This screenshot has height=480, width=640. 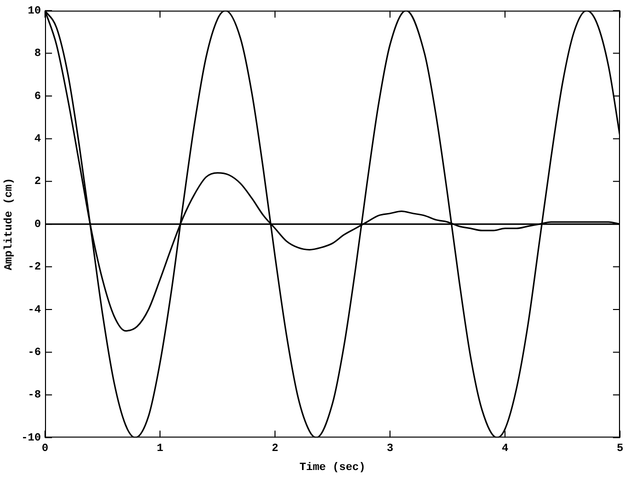 I want to click on y-tick-label: 10, so click(x=35, y=11).